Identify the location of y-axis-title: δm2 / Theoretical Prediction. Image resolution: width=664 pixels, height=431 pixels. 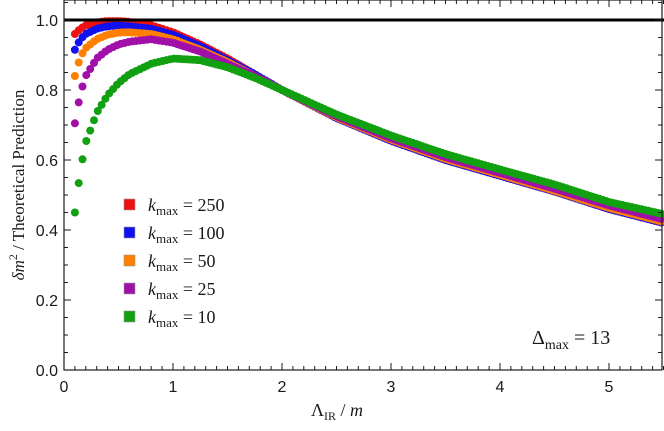
(17, 184).